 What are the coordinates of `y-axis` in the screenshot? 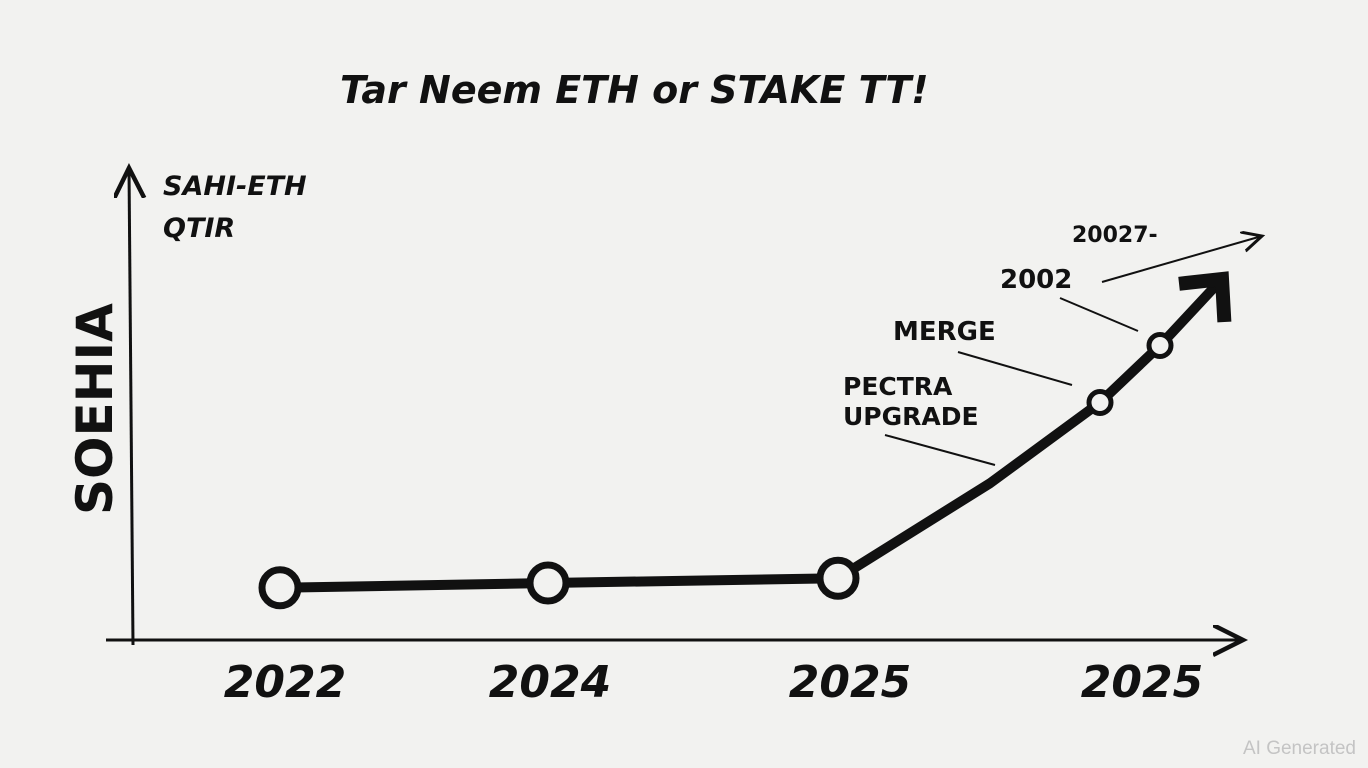 It's located at (131, 407).